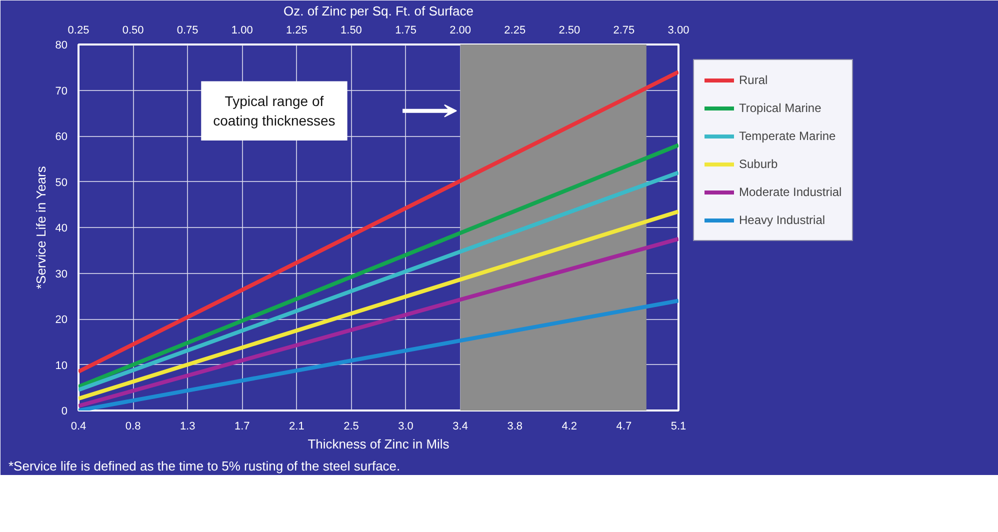 Image resolution: width=998 pixels, height=532 pixels. Describe the element at coordinates (406, 426) in the screenshot. I see `x-tick-label: 3.0` at that location.